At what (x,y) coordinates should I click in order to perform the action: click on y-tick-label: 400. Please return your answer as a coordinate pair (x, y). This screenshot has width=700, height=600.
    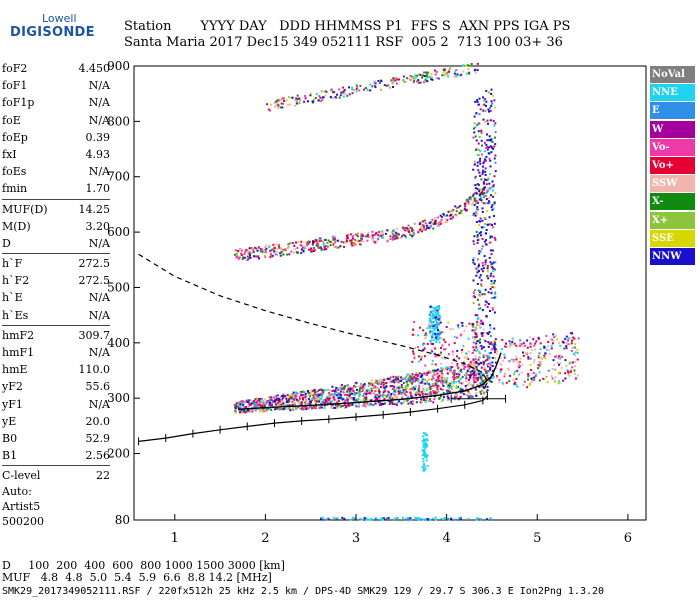
    Looking at the image, I should click on (118, 343).